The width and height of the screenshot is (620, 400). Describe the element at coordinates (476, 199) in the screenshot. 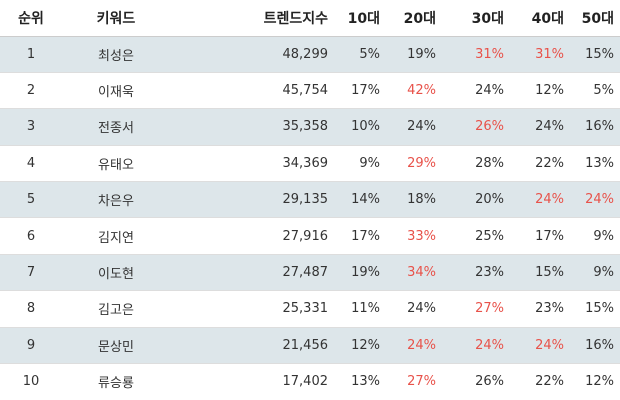

I see `age-30s-cell: 20%` at that location.